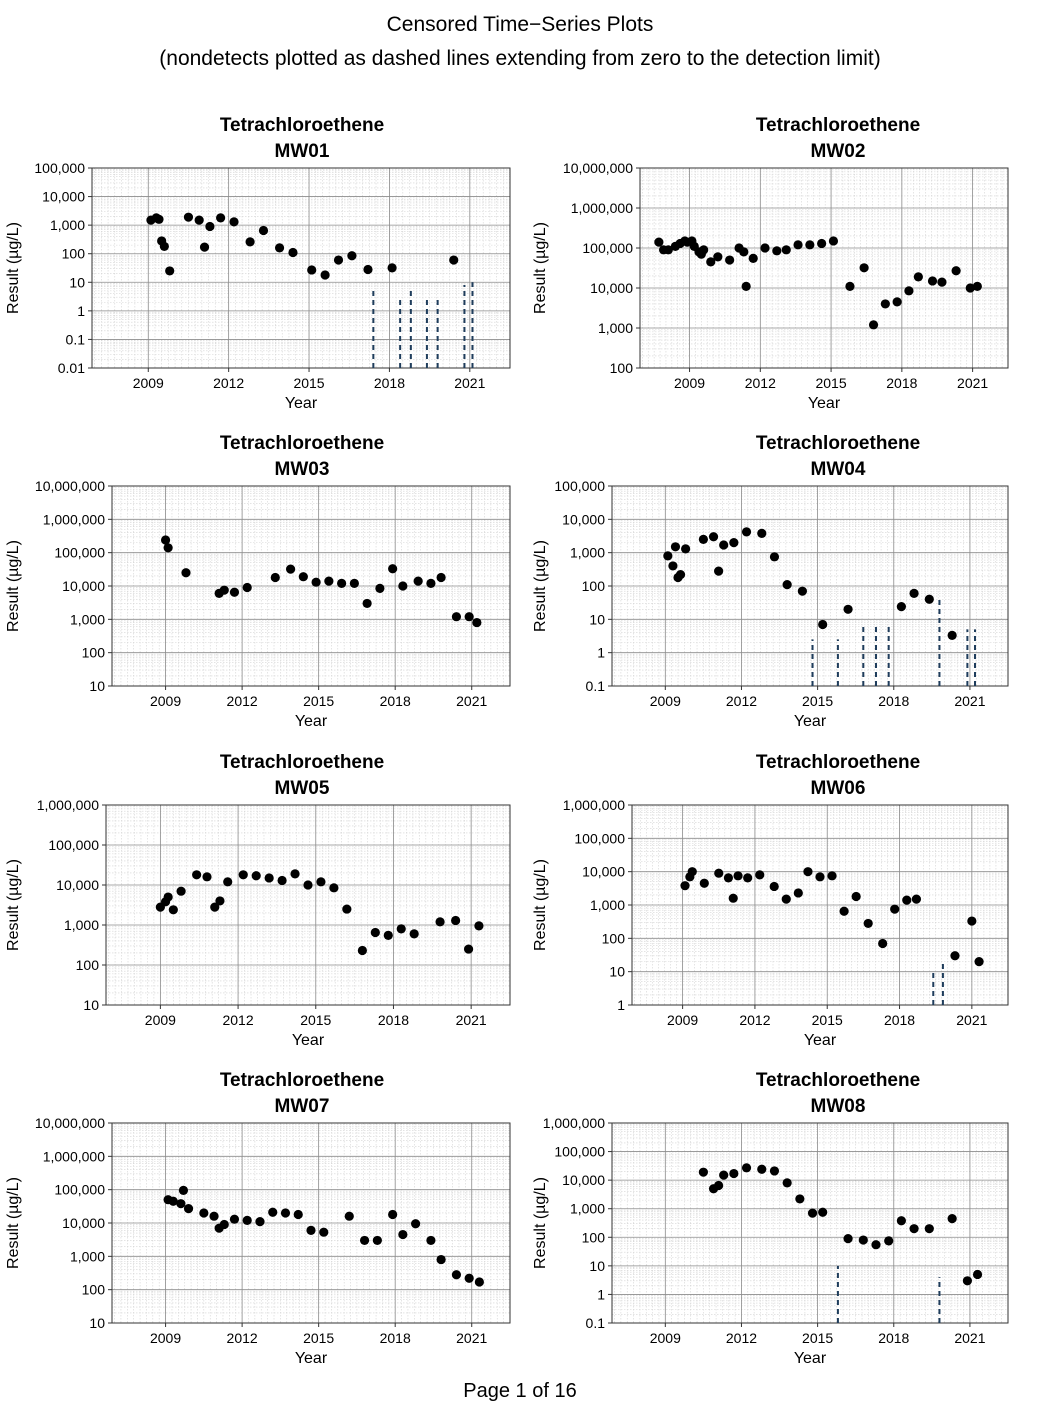 The width and height of the screenshot is (1040, 1417). What do you see at coordinates (469, 383) in the screenshot?
I see `x-tick-label: 2021` at bounding box center [469, 383].